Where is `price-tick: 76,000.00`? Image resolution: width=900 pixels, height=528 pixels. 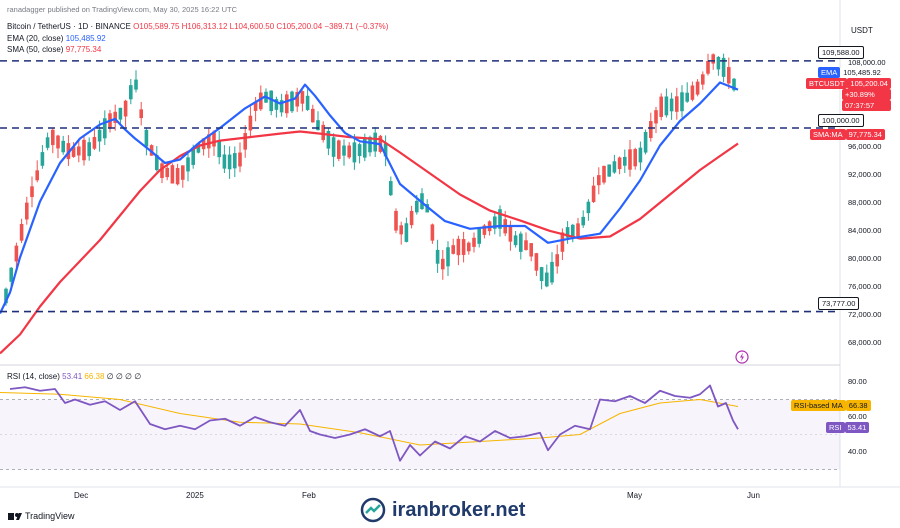 price-tick: 76,000.00 is located at coordinates (865, 286).